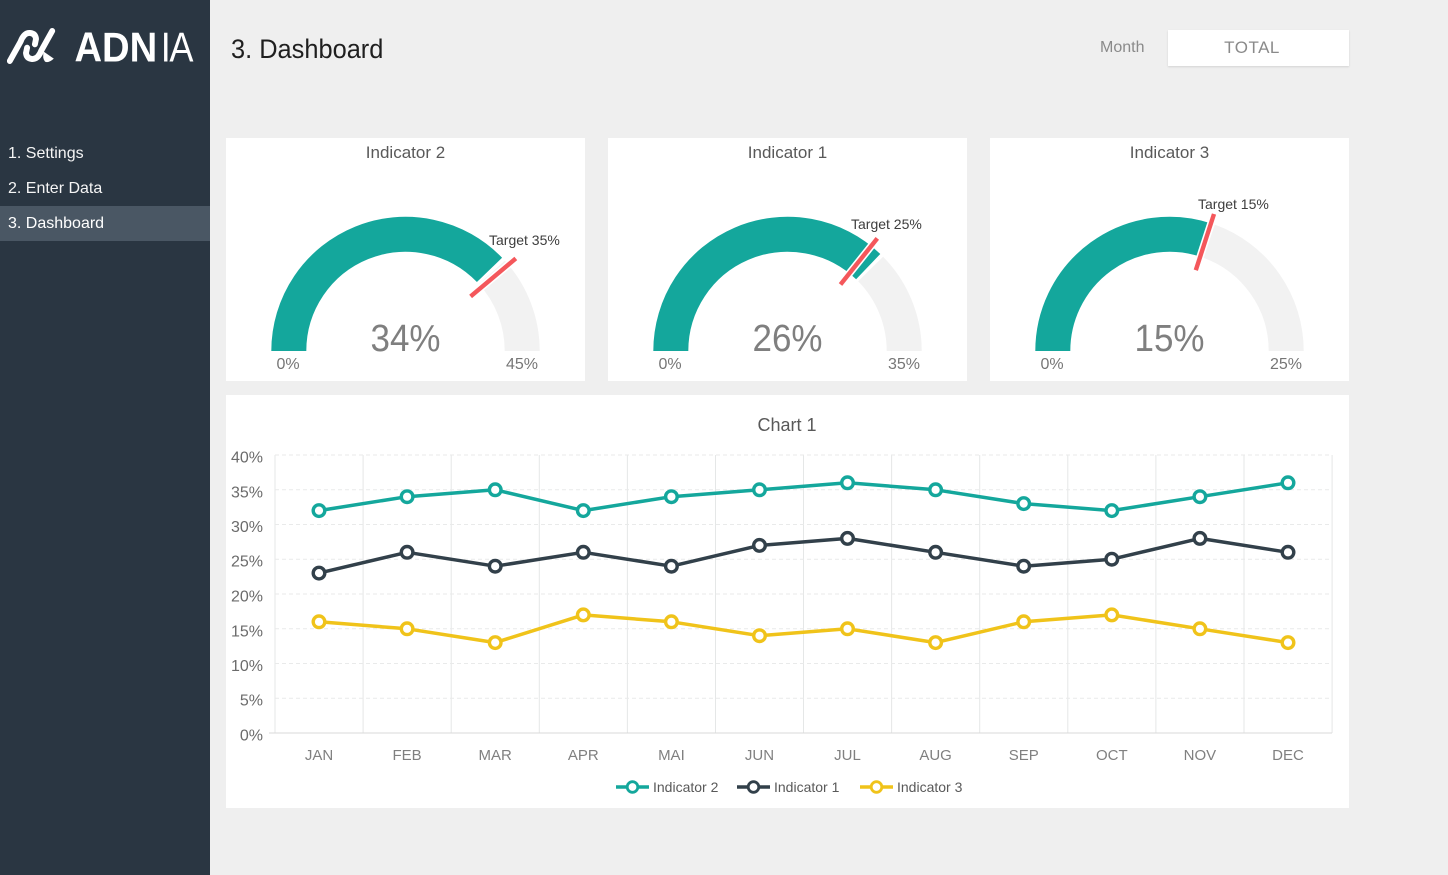 Image resolution: width=1448 pixels, height=875 pixels. Describe the element at coordinates (247, 562) in the screenshot. I see `svg-text: 25%` at that location.